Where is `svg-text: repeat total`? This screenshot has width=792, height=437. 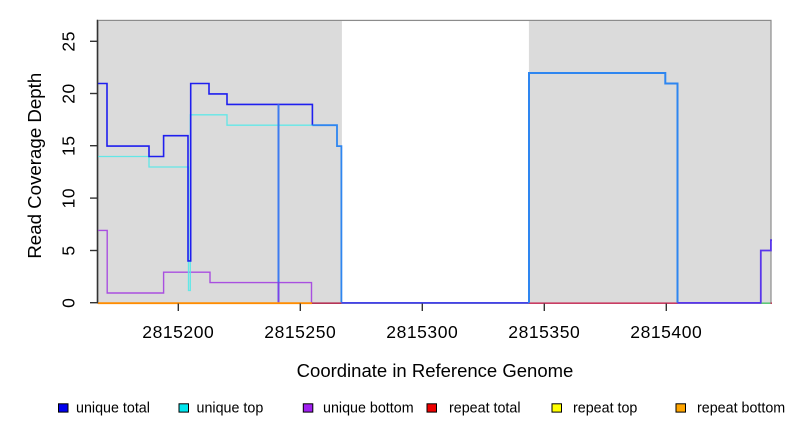 svg-text: repeat total is located at coordinates (485, 409).